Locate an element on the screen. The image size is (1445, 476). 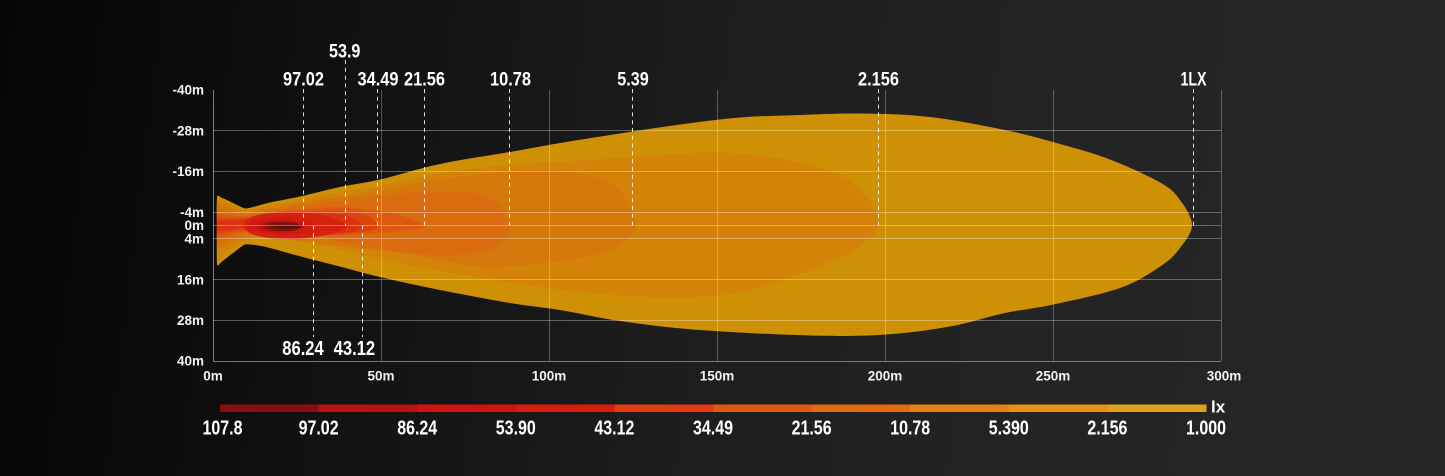
svg-text: 5.390 is located at coordinates (1009, 429).